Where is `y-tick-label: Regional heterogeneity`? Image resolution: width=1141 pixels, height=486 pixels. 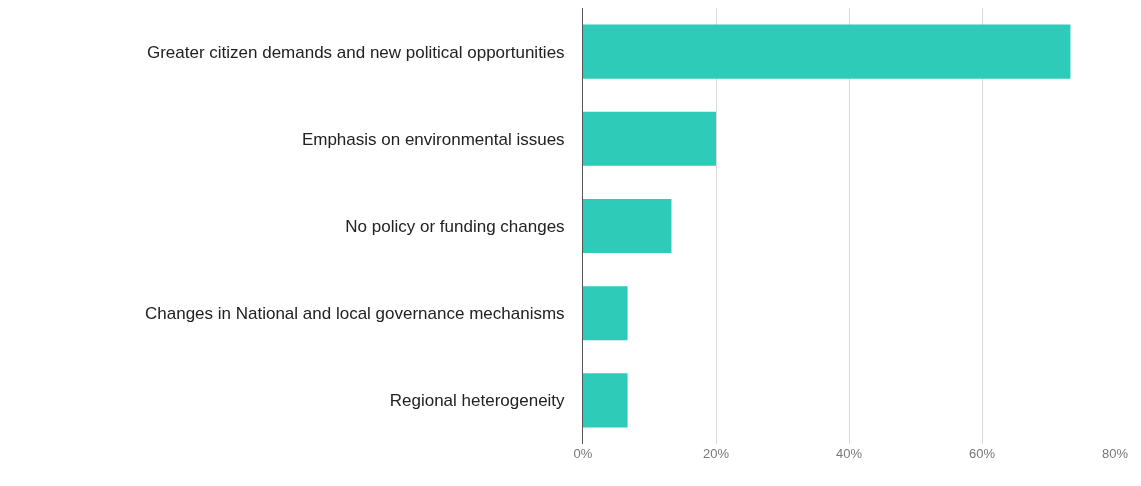 y-tick-label: Regional heterogeneity is located at coordinates (477, 401).